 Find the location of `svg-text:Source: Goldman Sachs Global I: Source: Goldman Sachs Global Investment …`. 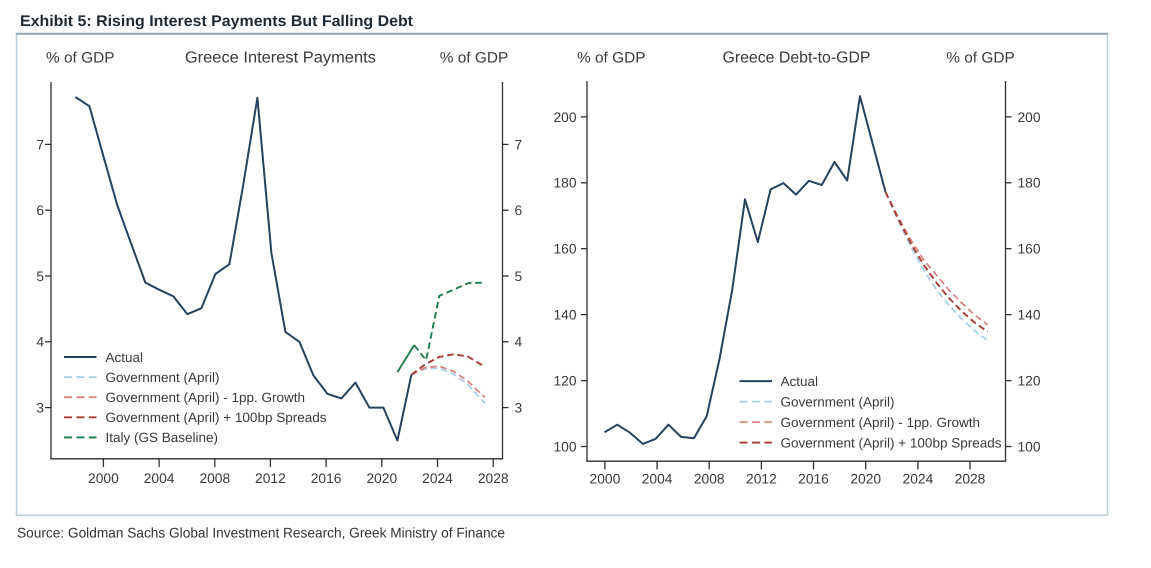

svg-text:Source: Goldman Sachs Global I: Source: Goldman Sachs Global Investment … is located at coordinates (261, 533).